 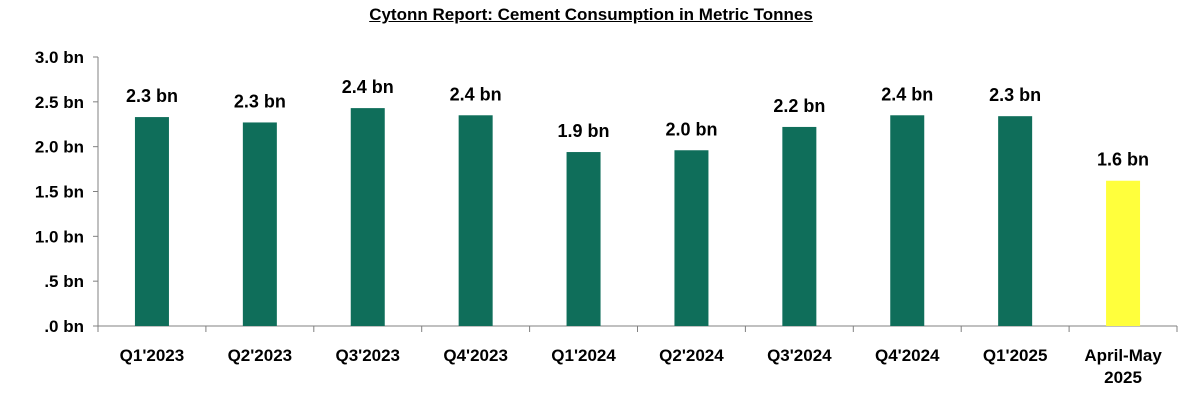 I want to click on y-tick-label: 1.0 bn, so click(x=59, y=236).